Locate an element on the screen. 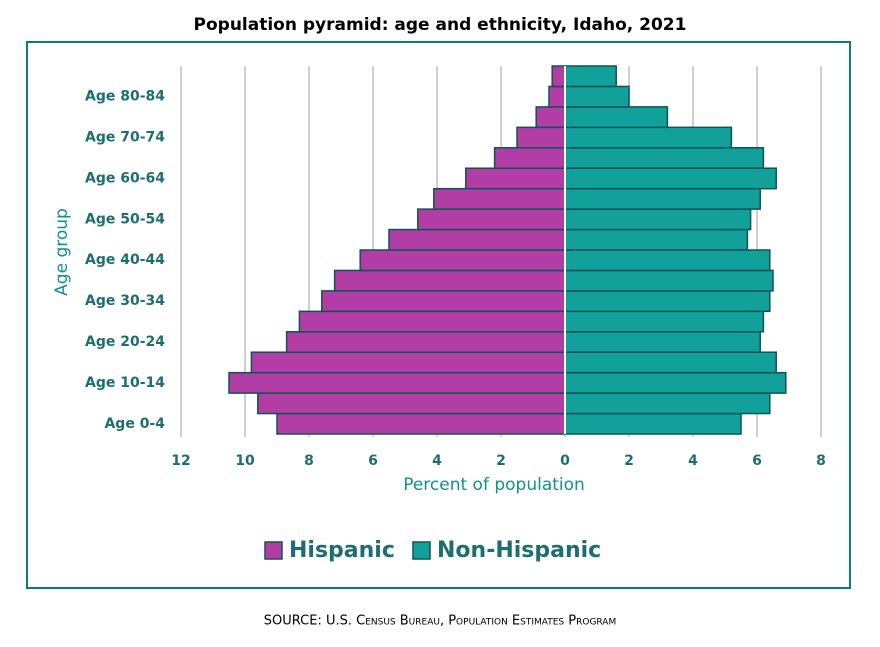 This screenshot has width=880, height=647. y-tick-label: Age 50-54 is located at coordinates (125, 219).